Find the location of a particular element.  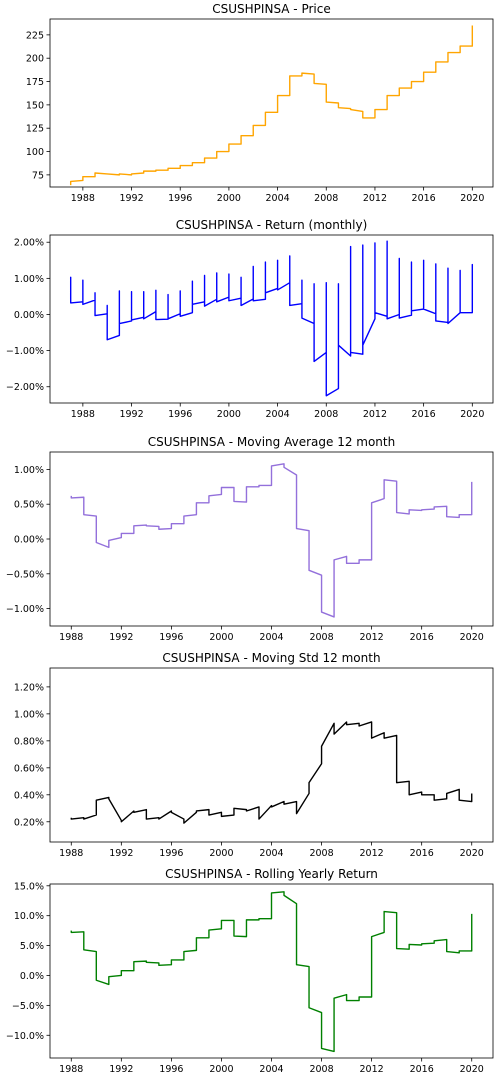

chart-title: CSUSHPINSA - Price is located at coordinates (271, 9).